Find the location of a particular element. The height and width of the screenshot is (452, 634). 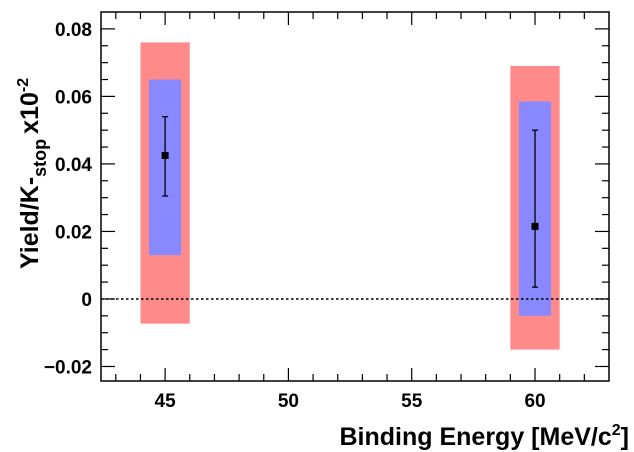

x-tick-label: 50 is located at coordinates (288, 401).